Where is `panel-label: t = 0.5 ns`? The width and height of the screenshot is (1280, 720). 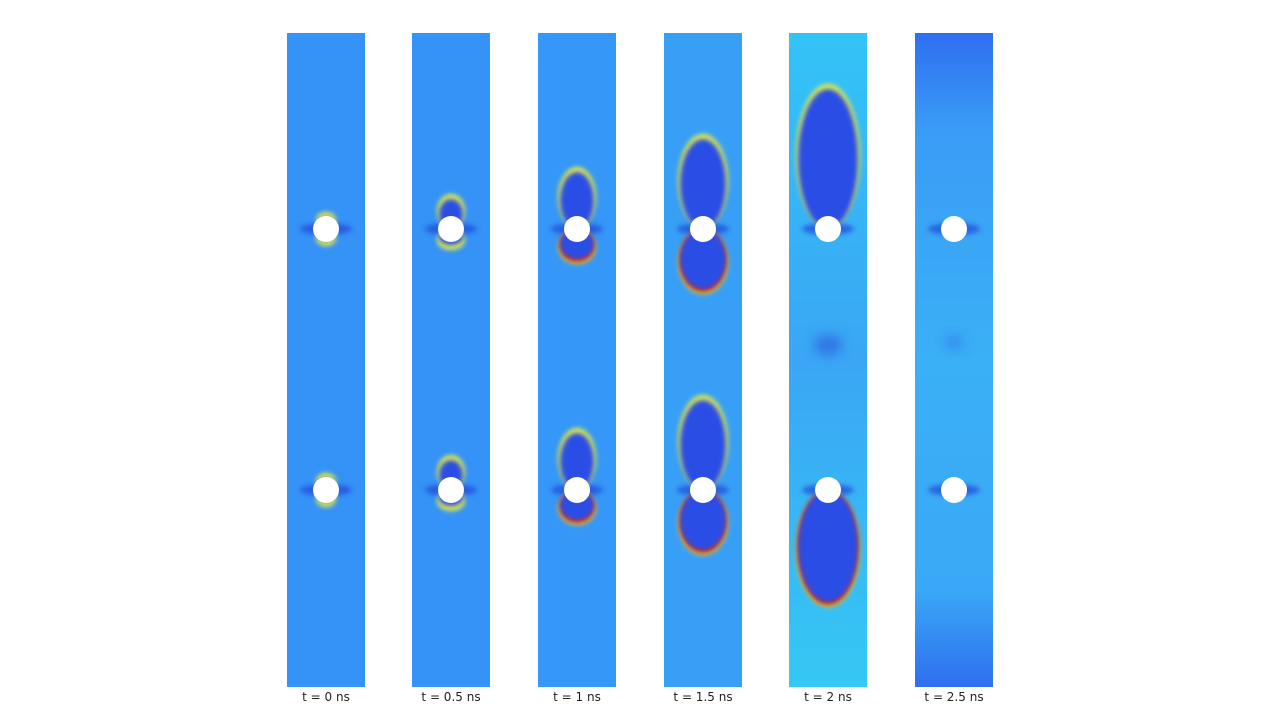 panel-label: t = 0.5 ns is located at coordinates (450, 697).